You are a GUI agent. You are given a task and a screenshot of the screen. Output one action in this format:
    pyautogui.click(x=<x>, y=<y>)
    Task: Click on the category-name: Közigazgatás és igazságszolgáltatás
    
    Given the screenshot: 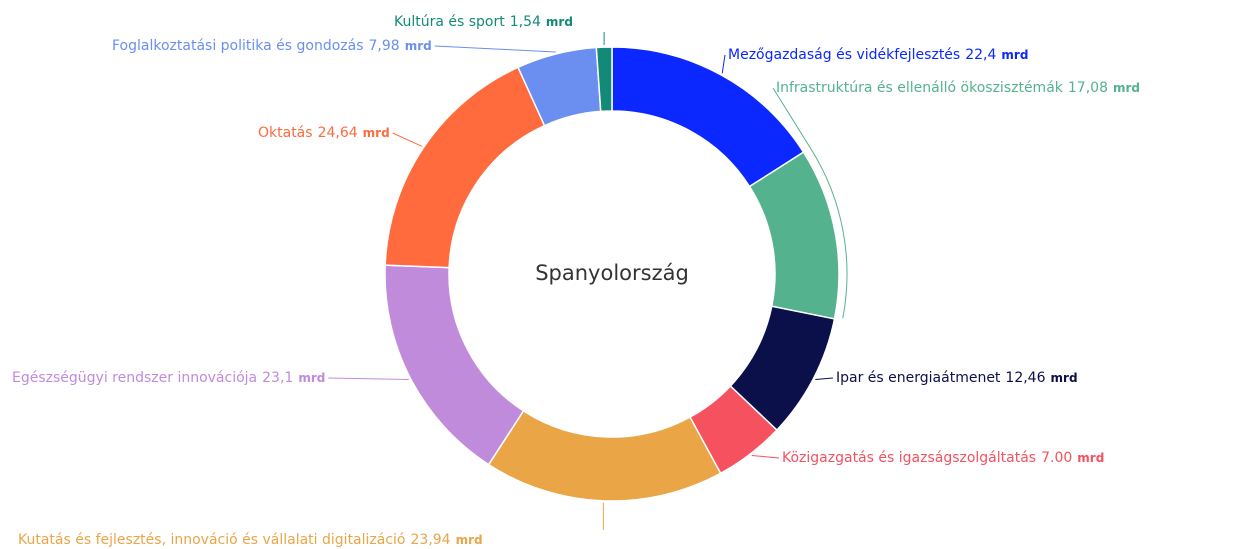 What is the action you would take?
    pyautogui.click(x=909, y=458)
    